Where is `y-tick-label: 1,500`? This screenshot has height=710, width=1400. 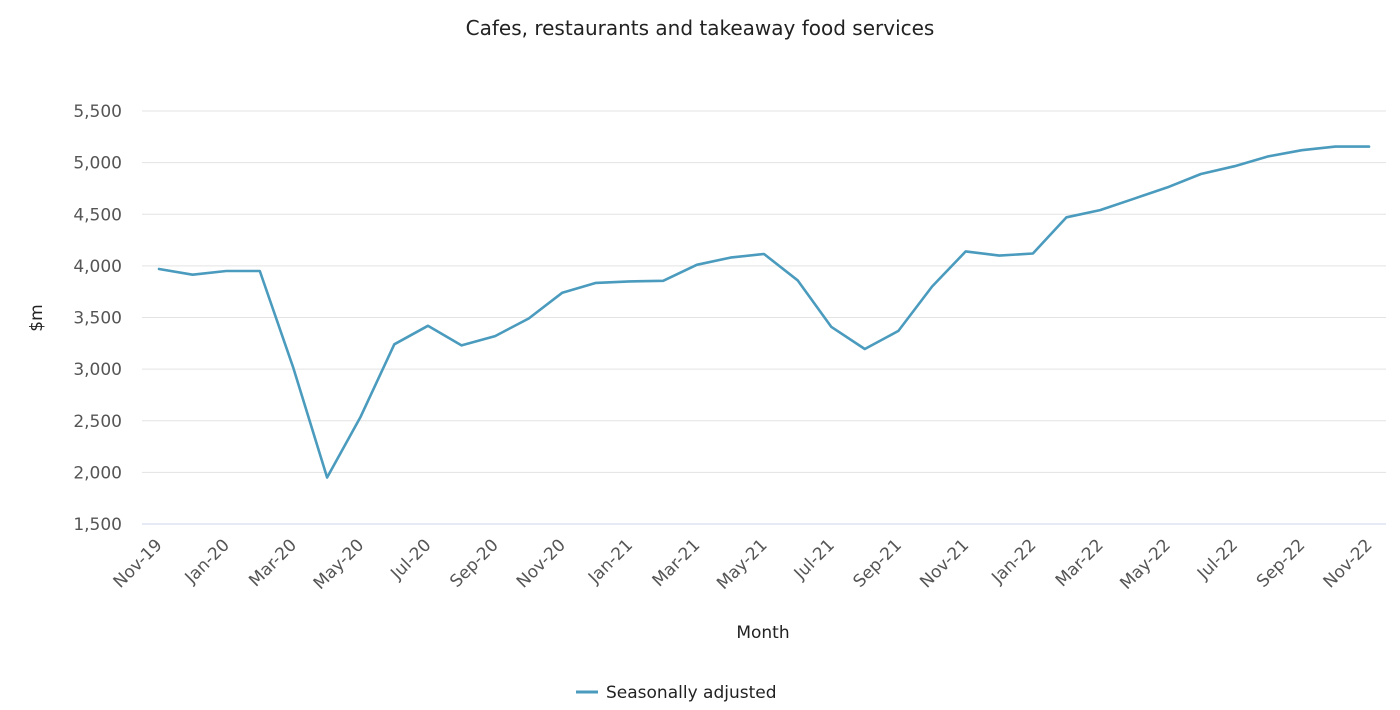 y-tick-label: 1,500 is located at coordinates (97, 525).